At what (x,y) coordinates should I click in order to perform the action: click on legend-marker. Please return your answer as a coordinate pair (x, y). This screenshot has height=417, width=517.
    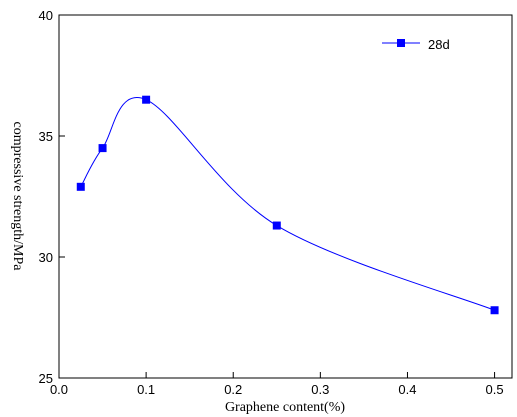
    Looking at the image, I should click on (401, 43).